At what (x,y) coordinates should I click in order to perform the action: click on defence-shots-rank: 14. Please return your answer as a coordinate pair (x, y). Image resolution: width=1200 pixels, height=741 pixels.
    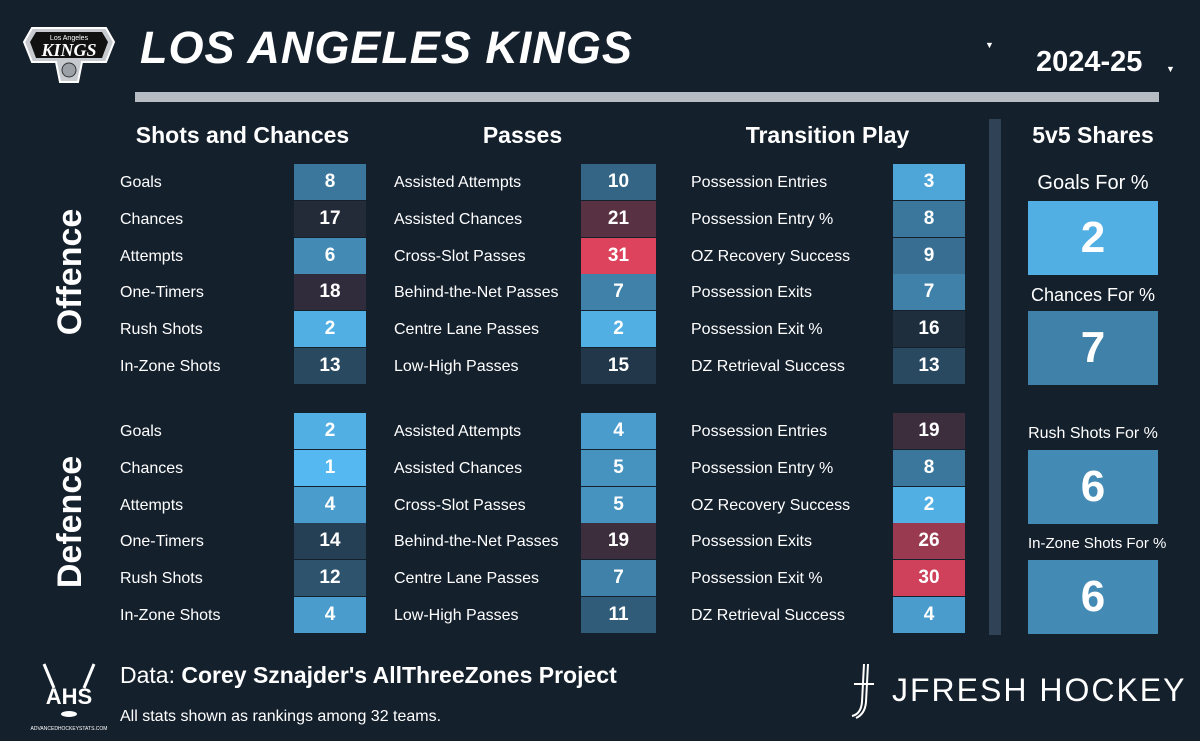
    Looking at the image, I should click on (330, 541).